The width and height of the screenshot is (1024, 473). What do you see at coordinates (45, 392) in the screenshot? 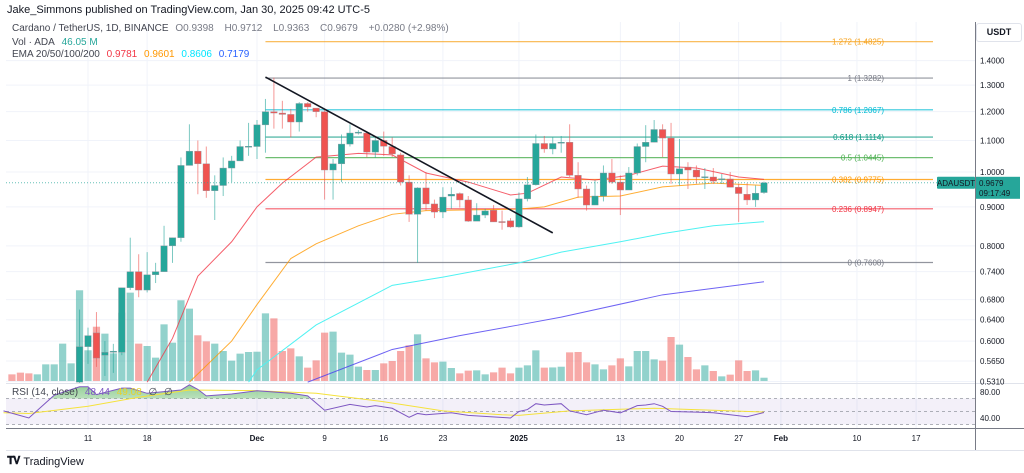
I see `rsi-label: RSI (14, close)` at bounding box center [45, 392].